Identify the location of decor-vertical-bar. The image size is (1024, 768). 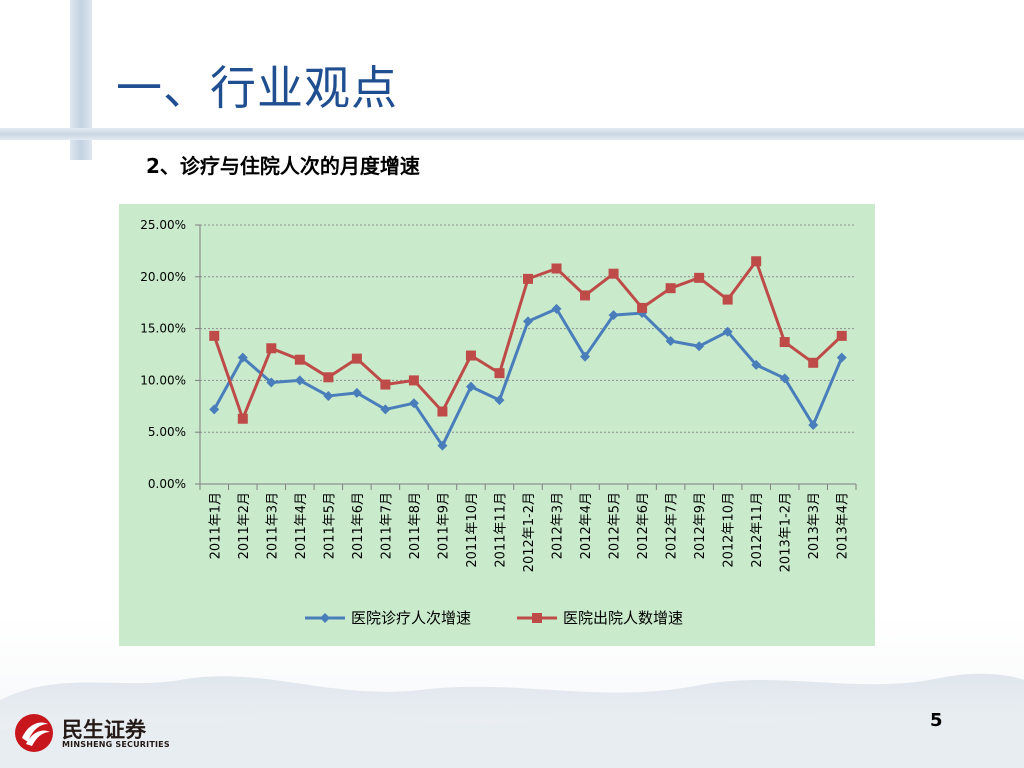
(81, 80).